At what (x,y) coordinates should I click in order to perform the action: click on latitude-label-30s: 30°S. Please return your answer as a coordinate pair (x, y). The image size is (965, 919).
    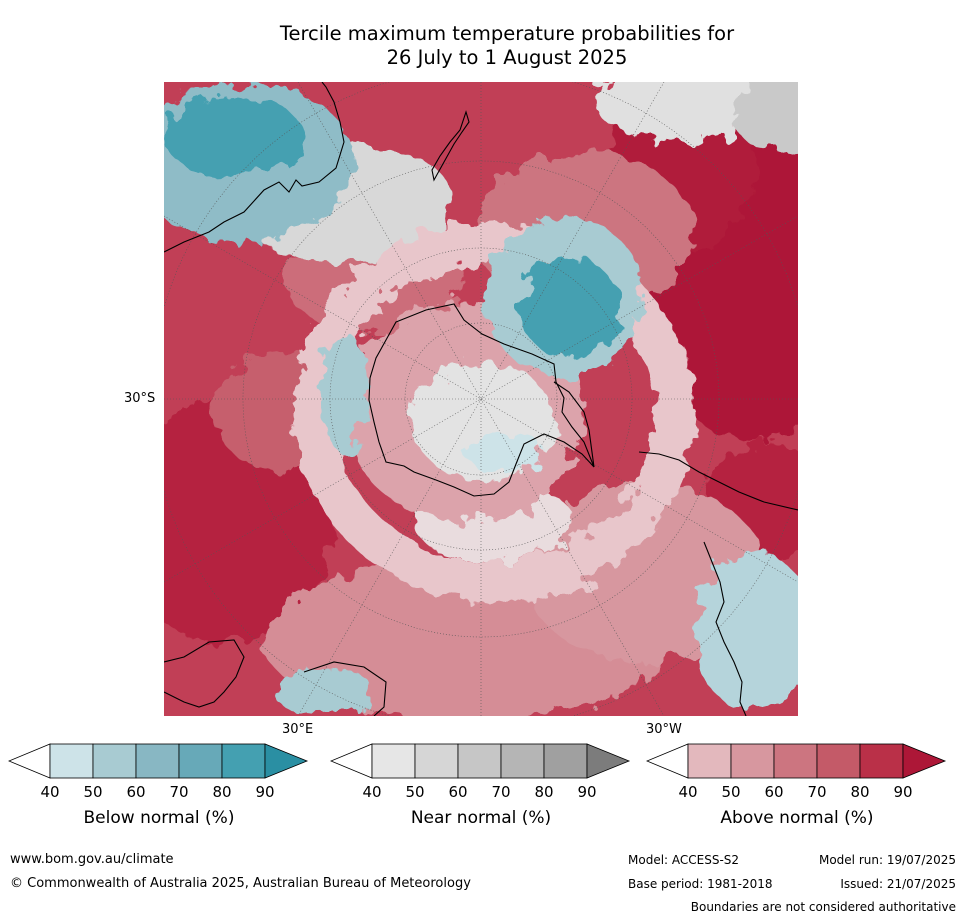
    Looking at the image, I should click on (140, 398).